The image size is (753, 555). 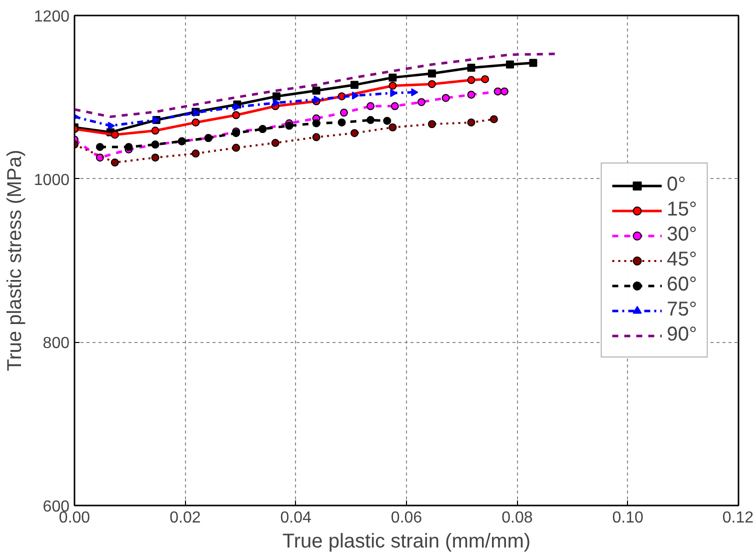 What do you see at coordinates (185, 518) in the screenshot?
I see `x-tick-label: 0.02` at bounding box center [185, 518].